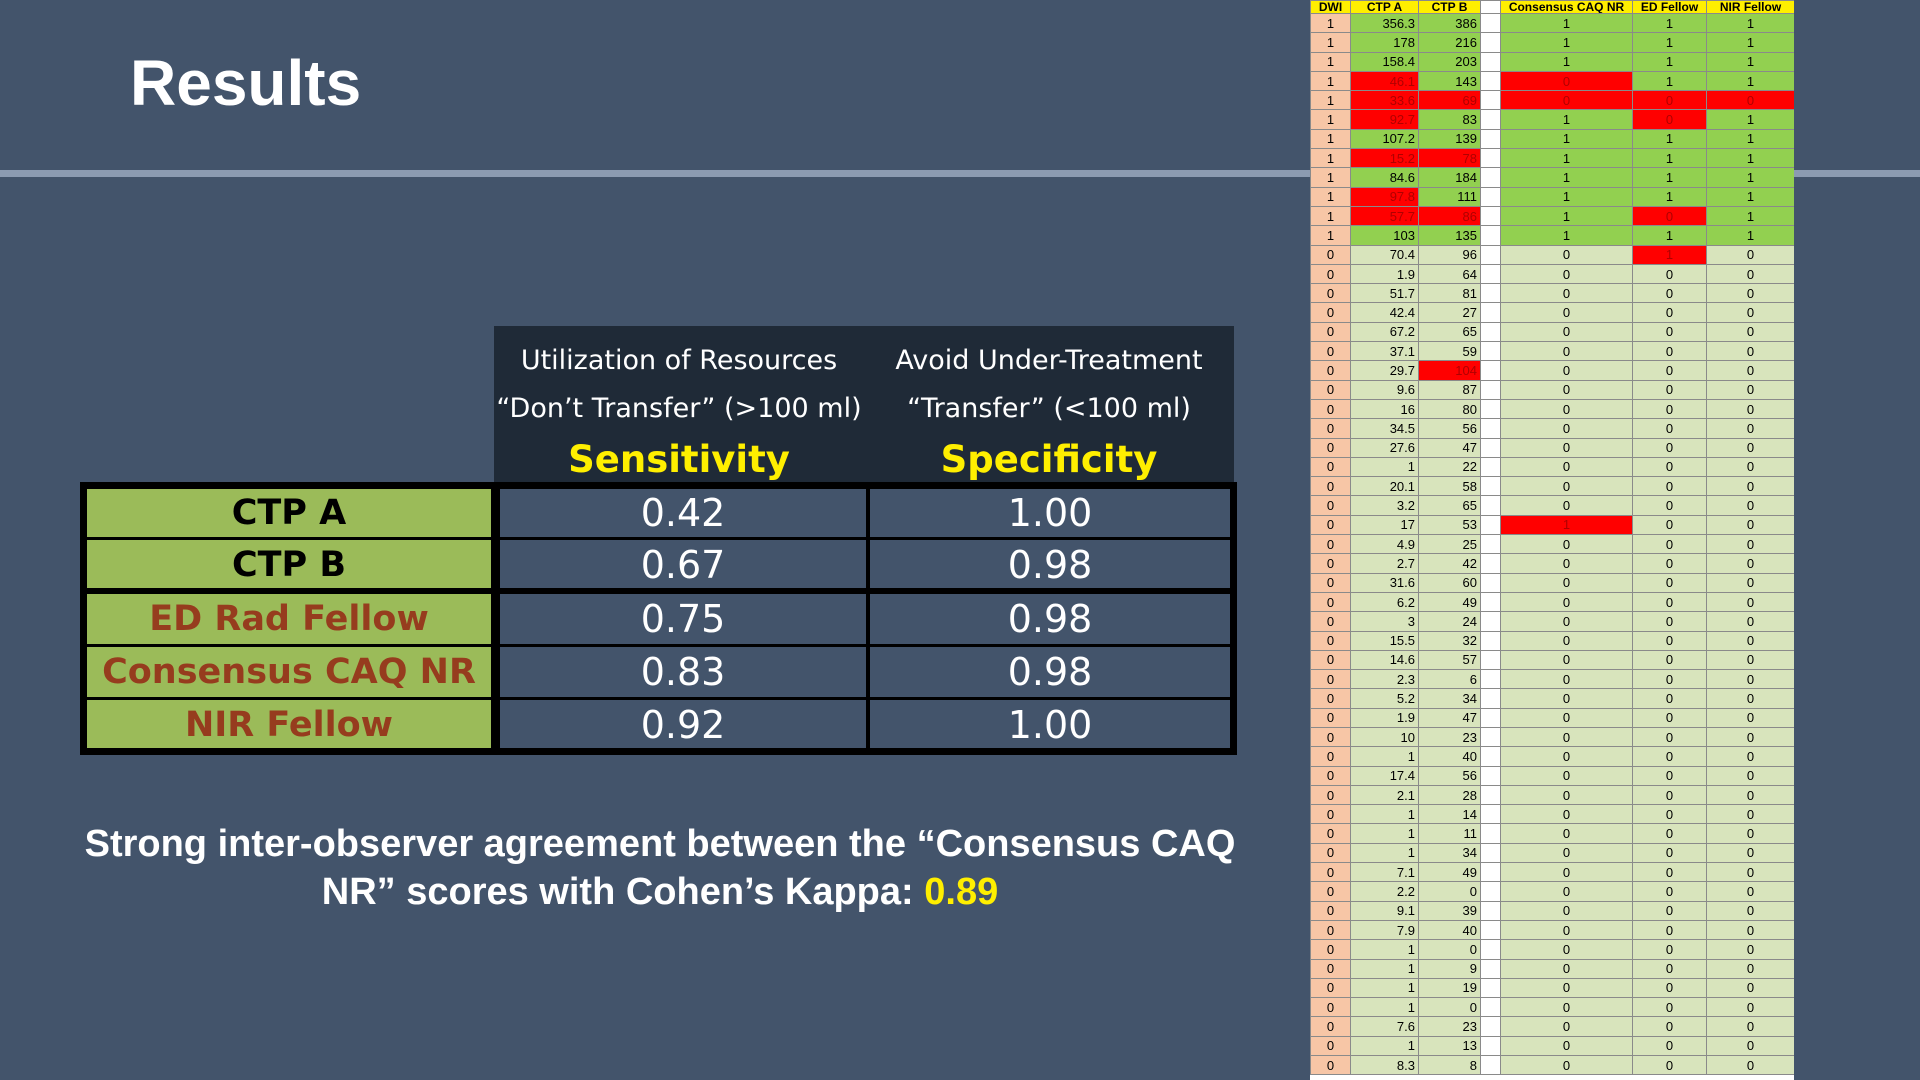  Describe the element at coordinates (1449, 602) in the screenshot. I see `ctp-b-cell: 49` at that location.